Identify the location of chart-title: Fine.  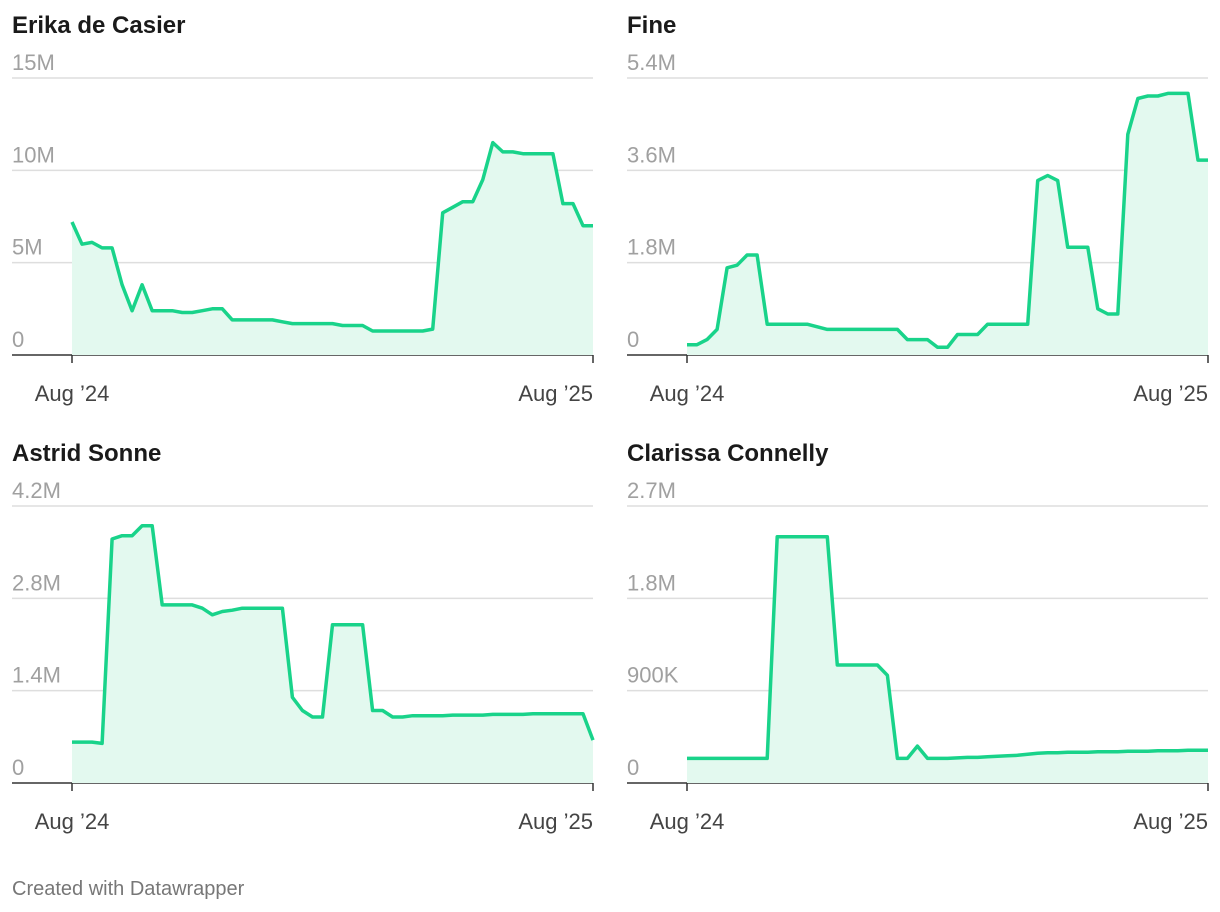
(651, 25).